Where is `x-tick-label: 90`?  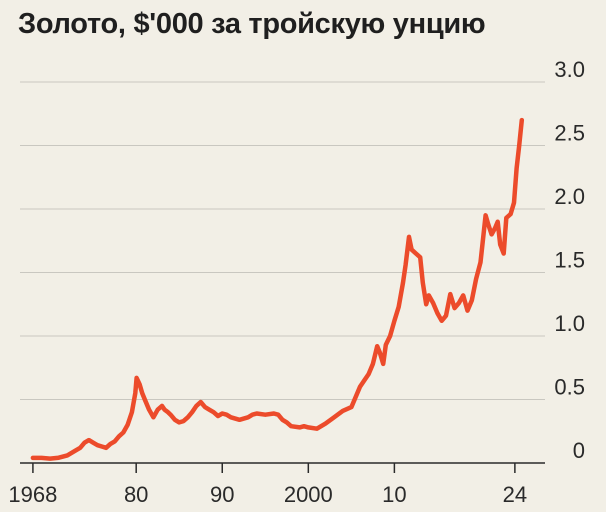 x-tick-label: 90 is located at coordinates (222, 494).